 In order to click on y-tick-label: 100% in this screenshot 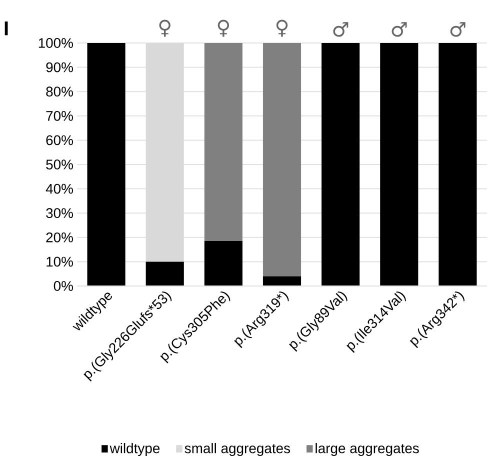, I will do `click(55, 43)`.